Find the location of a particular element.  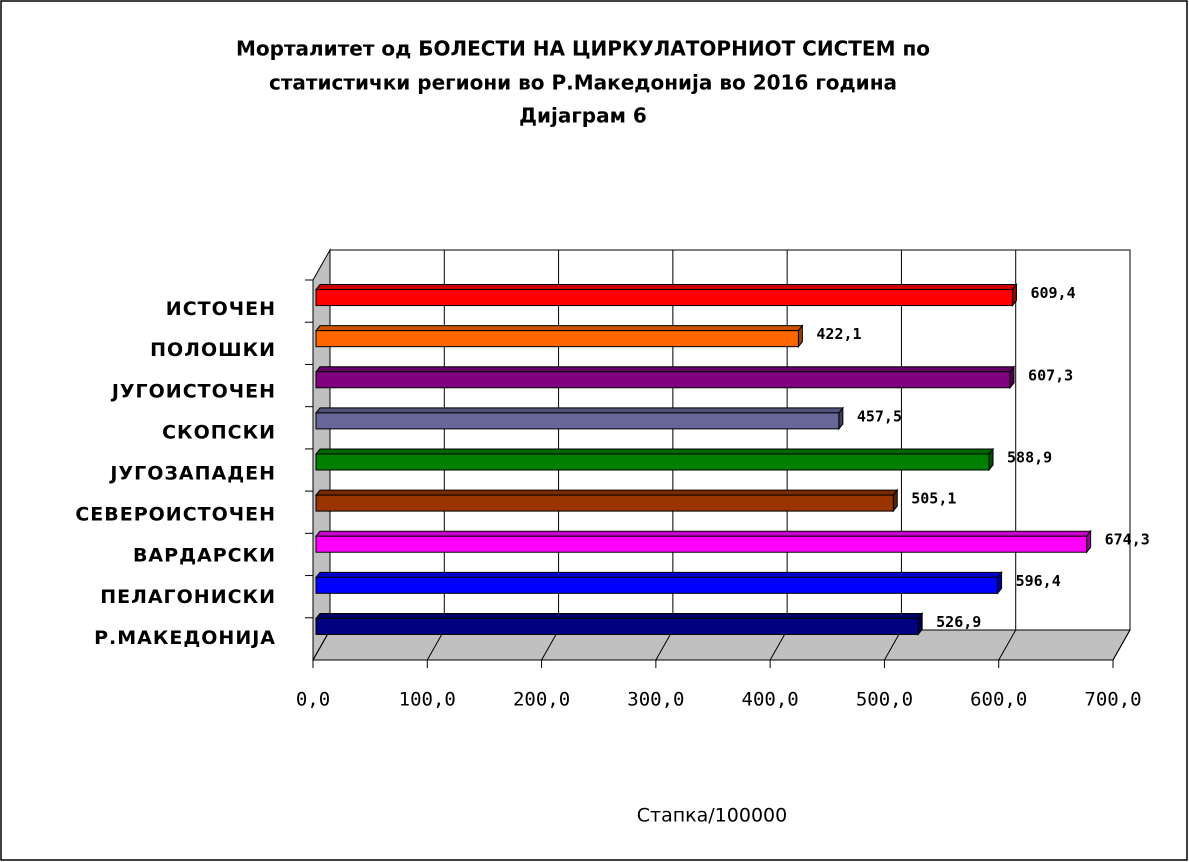

y-tick-label: ПЕЛАГОНИСКИ is located at coordinates (188, 597).